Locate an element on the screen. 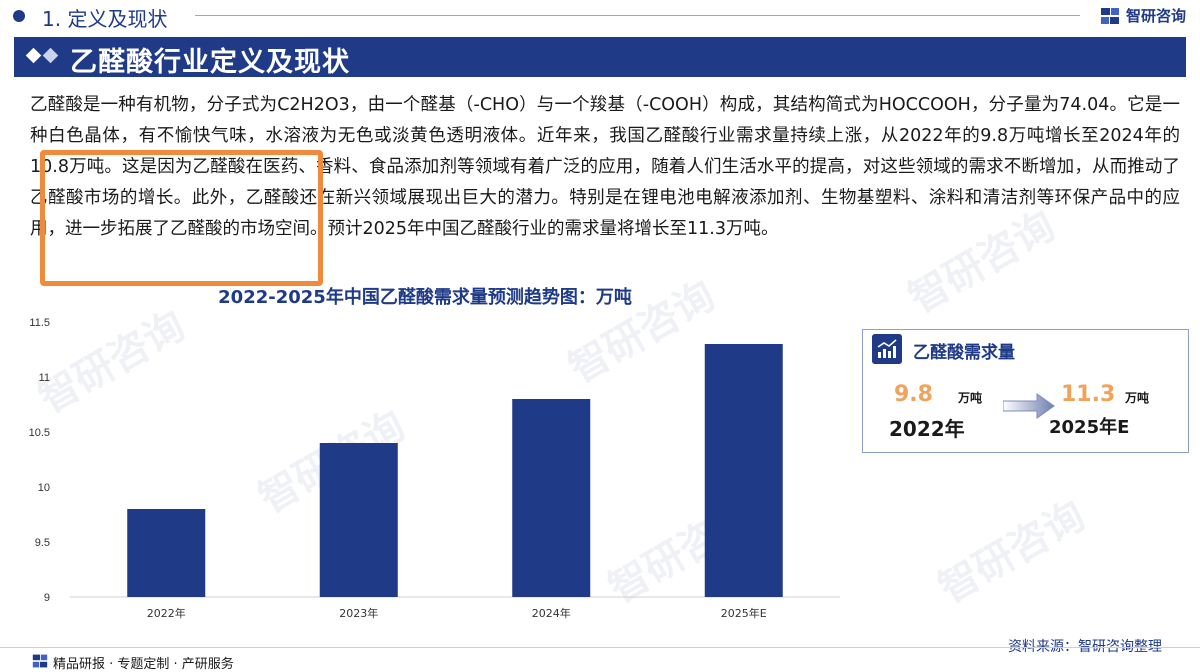 This screenshot has width=1200, height=672. x-tick-label: 2022年 is located at coordinates (166, 613).